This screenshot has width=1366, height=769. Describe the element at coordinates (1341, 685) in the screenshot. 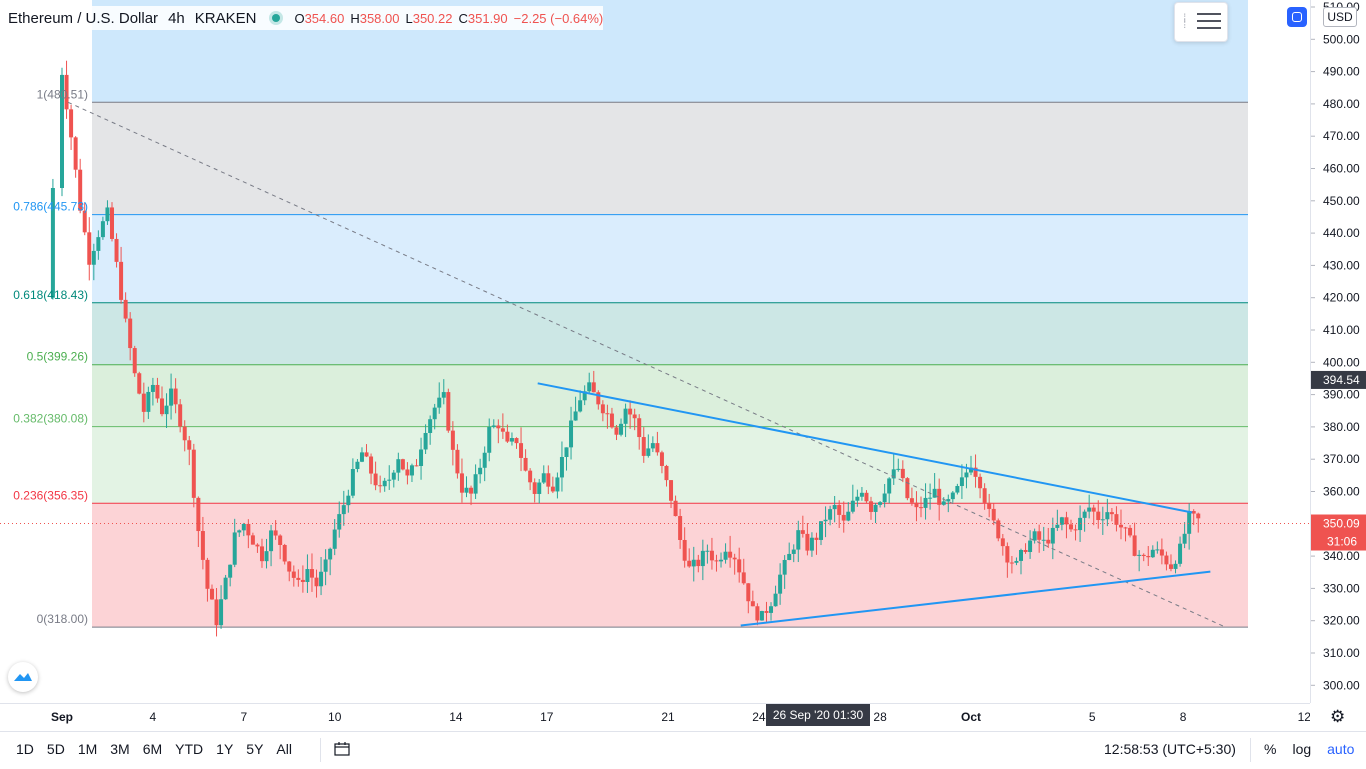

I see `y-tick-label: 300.00` at that location.